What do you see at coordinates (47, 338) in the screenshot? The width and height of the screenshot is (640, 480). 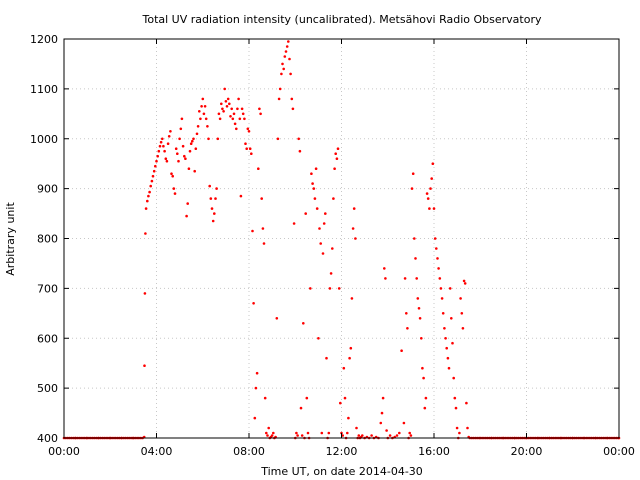 I see `y-tick-label: 600` at bounding box center [47, 338].